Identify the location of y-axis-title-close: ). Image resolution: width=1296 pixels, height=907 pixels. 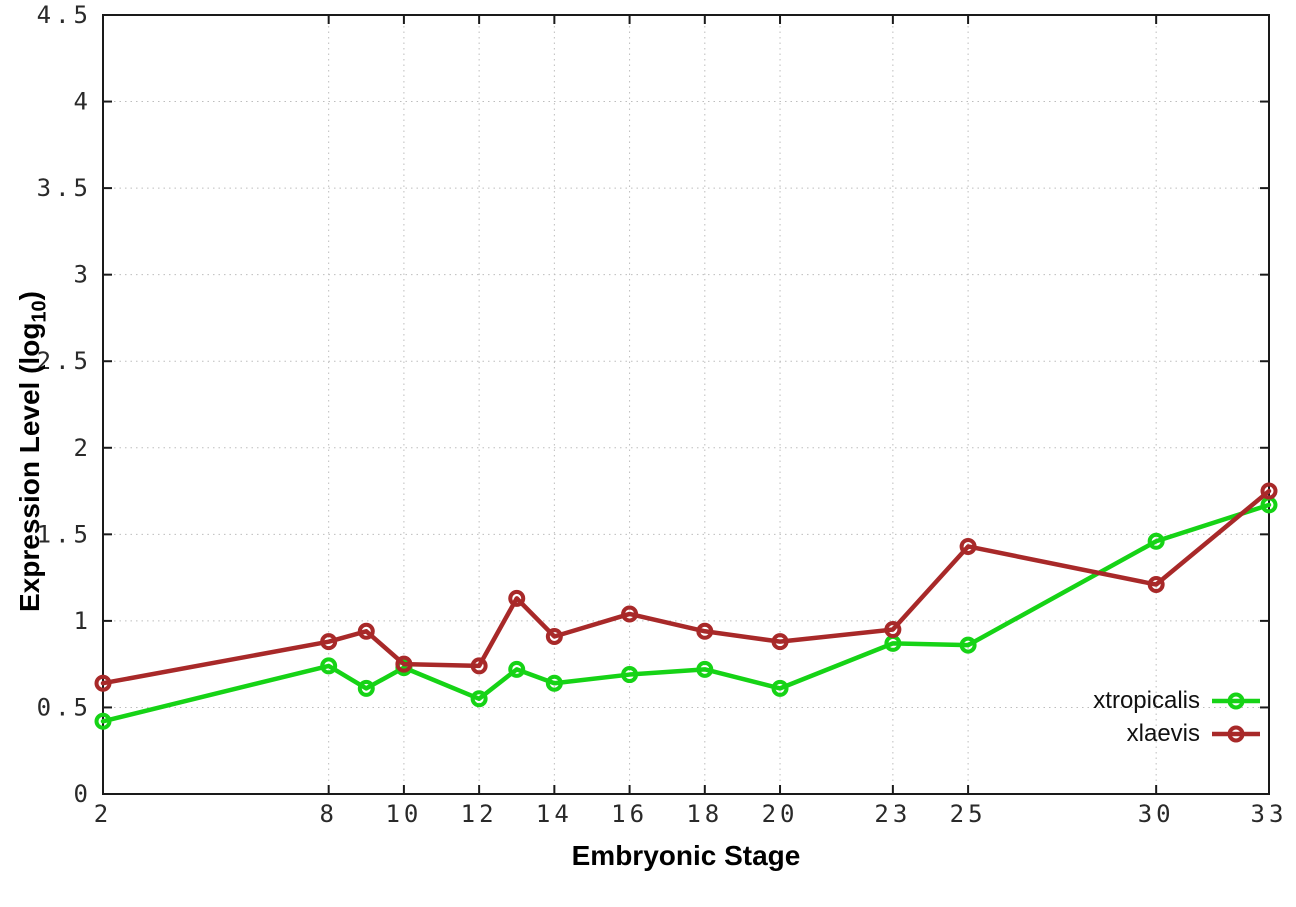
(29, 296).